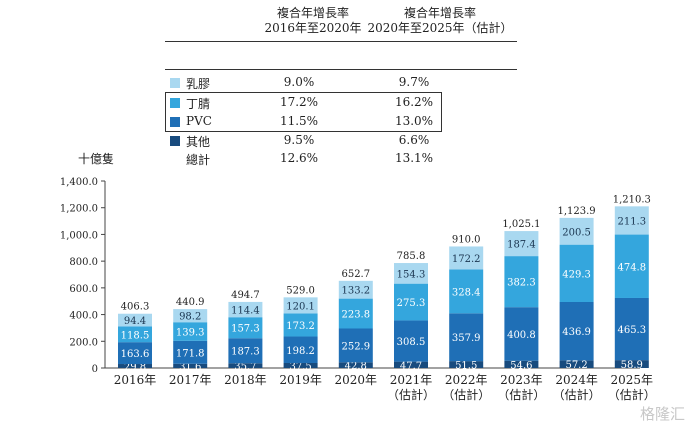 This screenshot has height=430, width=693. Describe the element at coordinates (411, 380) in the screenshot. I see `x-tick-label: 2021年` at that location.